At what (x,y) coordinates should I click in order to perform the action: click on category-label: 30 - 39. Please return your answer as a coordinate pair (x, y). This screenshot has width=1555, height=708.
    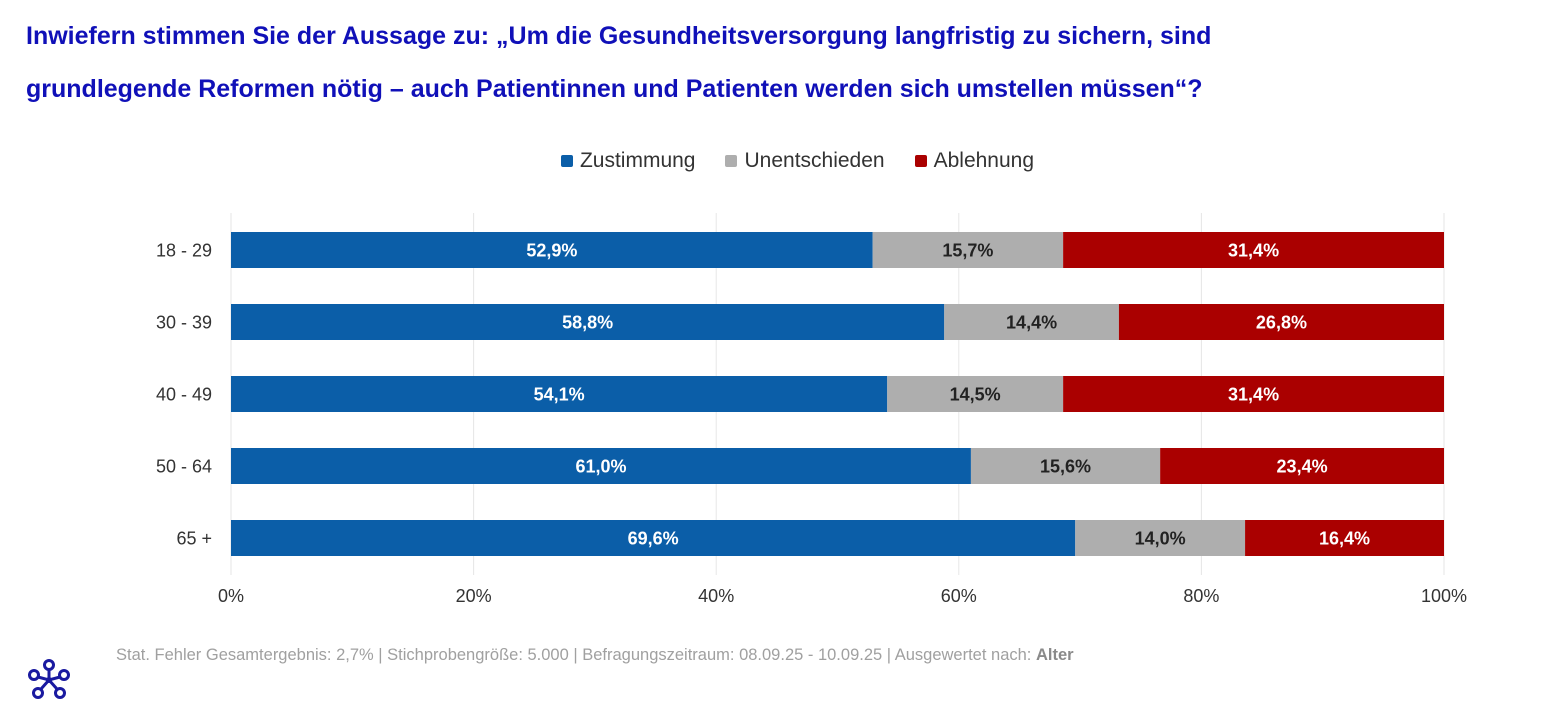
    Looking at the image, I should click on (184, 323).